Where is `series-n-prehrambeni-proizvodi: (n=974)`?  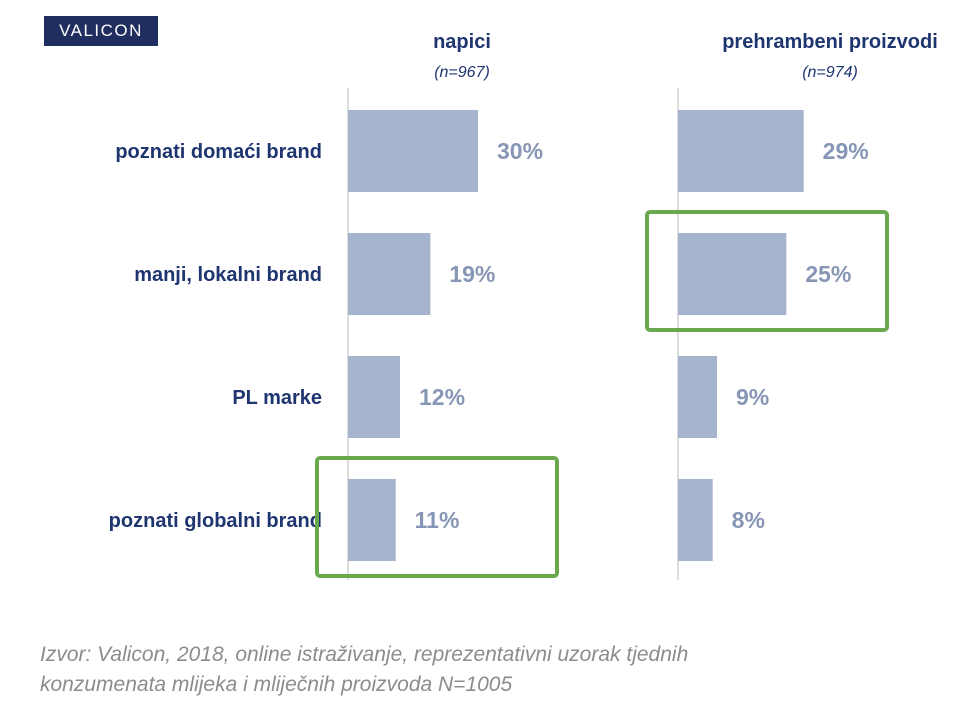 series-n-prehrambeni-proizvodi: (n=974) is located at coordinates (830, 72).